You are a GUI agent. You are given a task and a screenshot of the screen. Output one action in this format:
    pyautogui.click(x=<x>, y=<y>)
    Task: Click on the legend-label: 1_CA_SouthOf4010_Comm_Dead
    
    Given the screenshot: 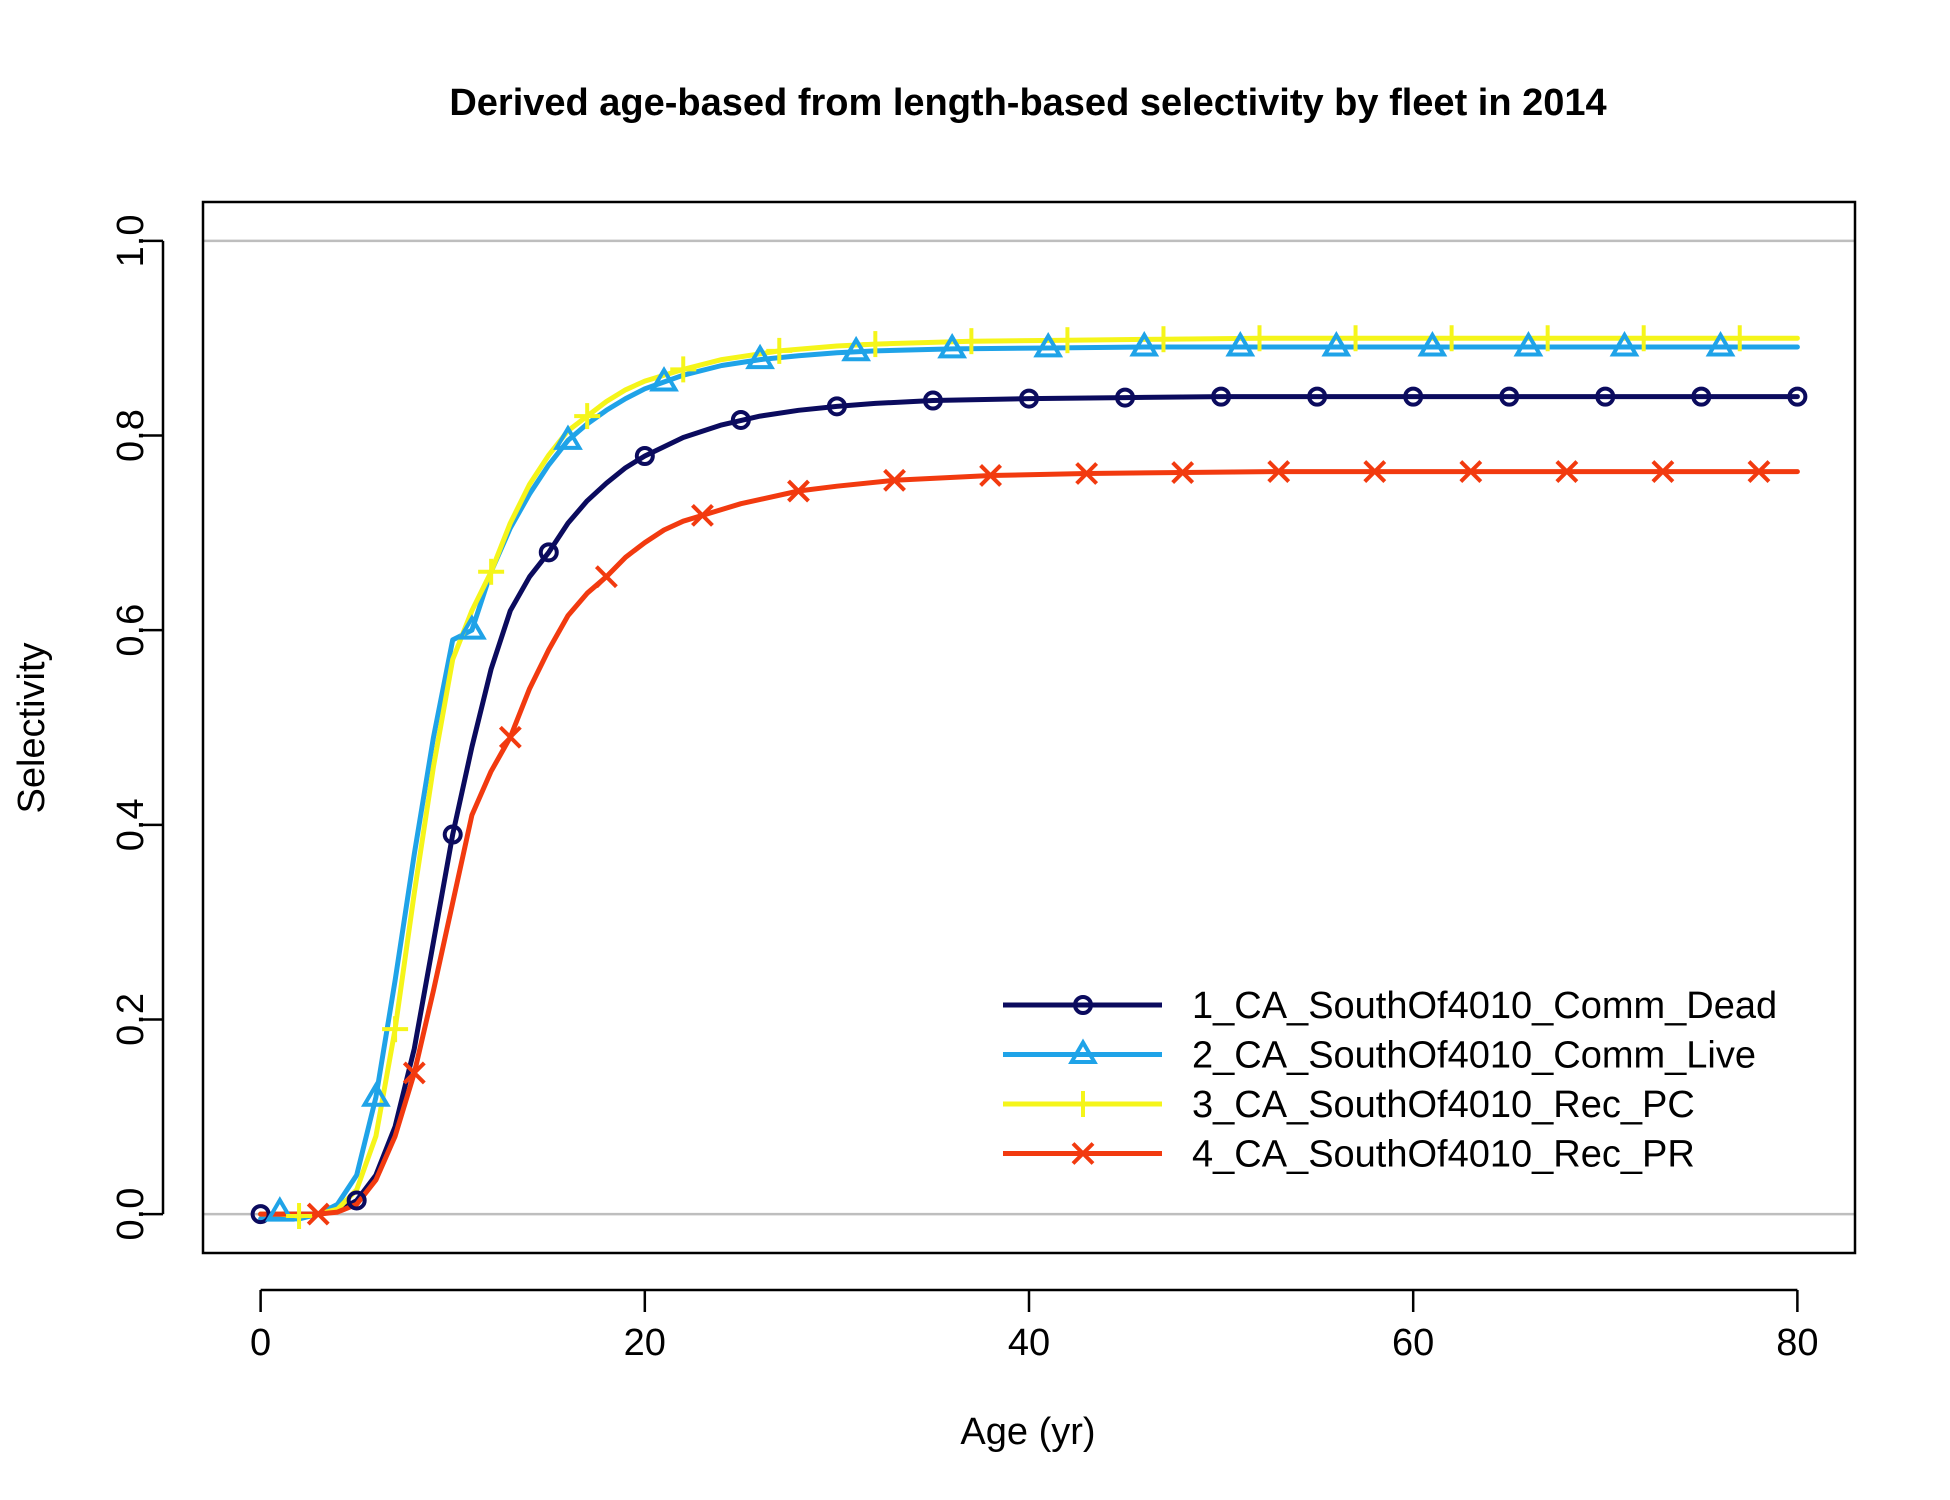 What is the action you would take?
    pyautogui.click(x=1484, y=1006)
    